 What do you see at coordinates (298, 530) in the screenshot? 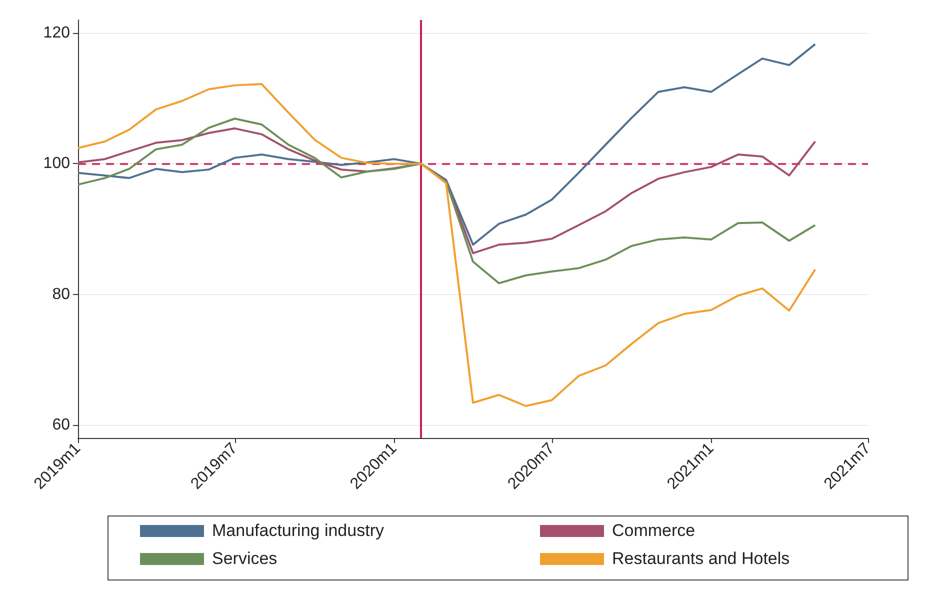
I see `legend-label: Manufacturing industry` at bounding box center [298, 530].